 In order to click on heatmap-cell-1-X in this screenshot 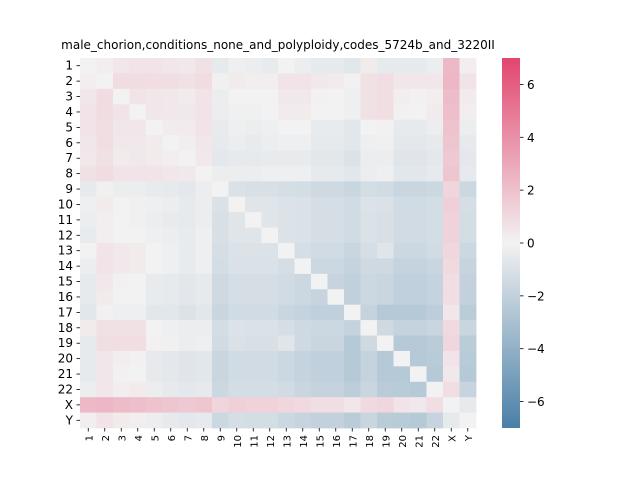, I will do `click(451, 66)`.